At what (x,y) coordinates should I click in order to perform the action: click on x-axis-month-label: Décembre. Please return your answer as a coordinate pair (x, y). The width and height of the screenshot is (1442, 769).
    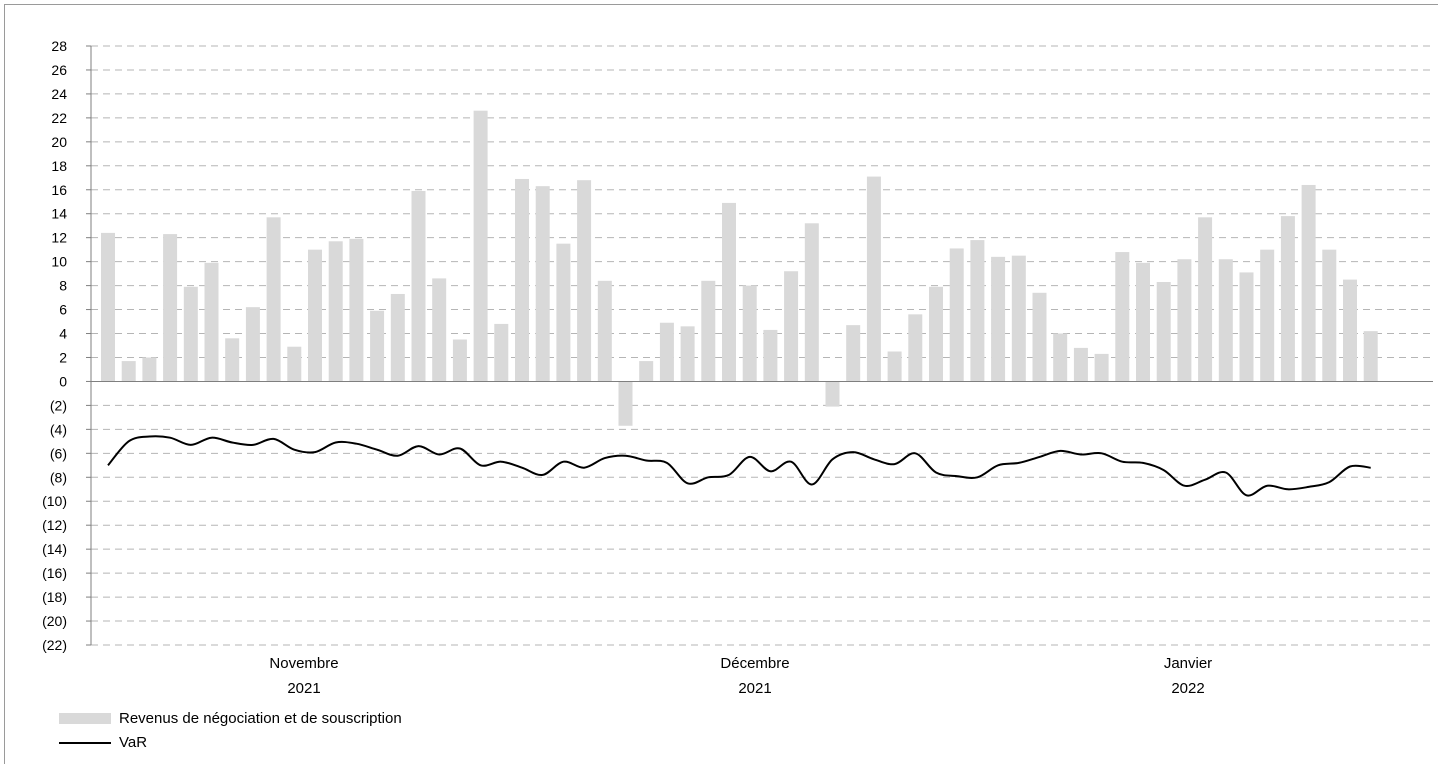
    Looking at the image, I should click on (754, 663).